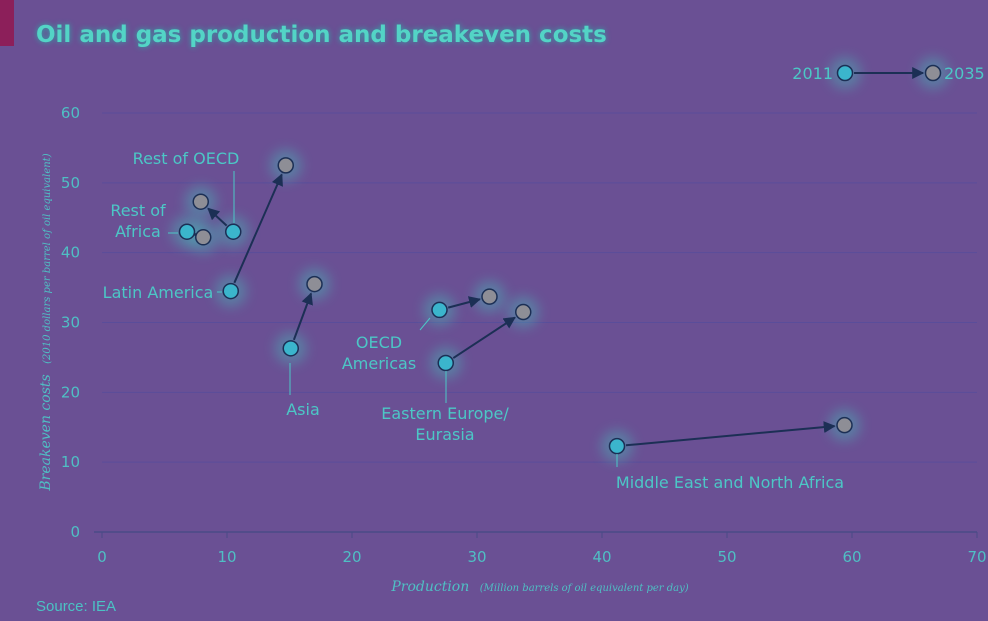 Image resolution: width=988 pixels, height=621 pixels. Describe the element at coordinates (70, 183) in the screenshot. I see `y-tick-label: 50` at that location.